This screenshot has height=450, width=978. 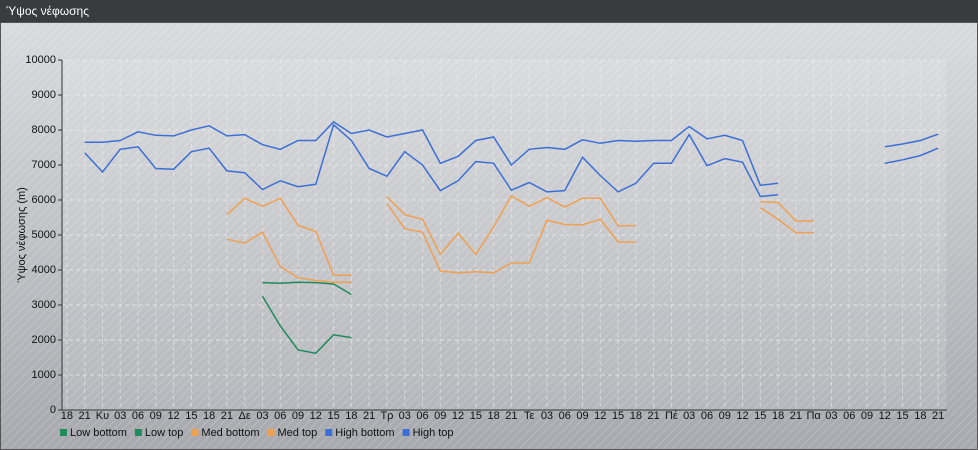 What do you see at coordinates (44, 305) in the screenshot?
I see `y-tick-label: 3000` at bounding box center [44, 305].